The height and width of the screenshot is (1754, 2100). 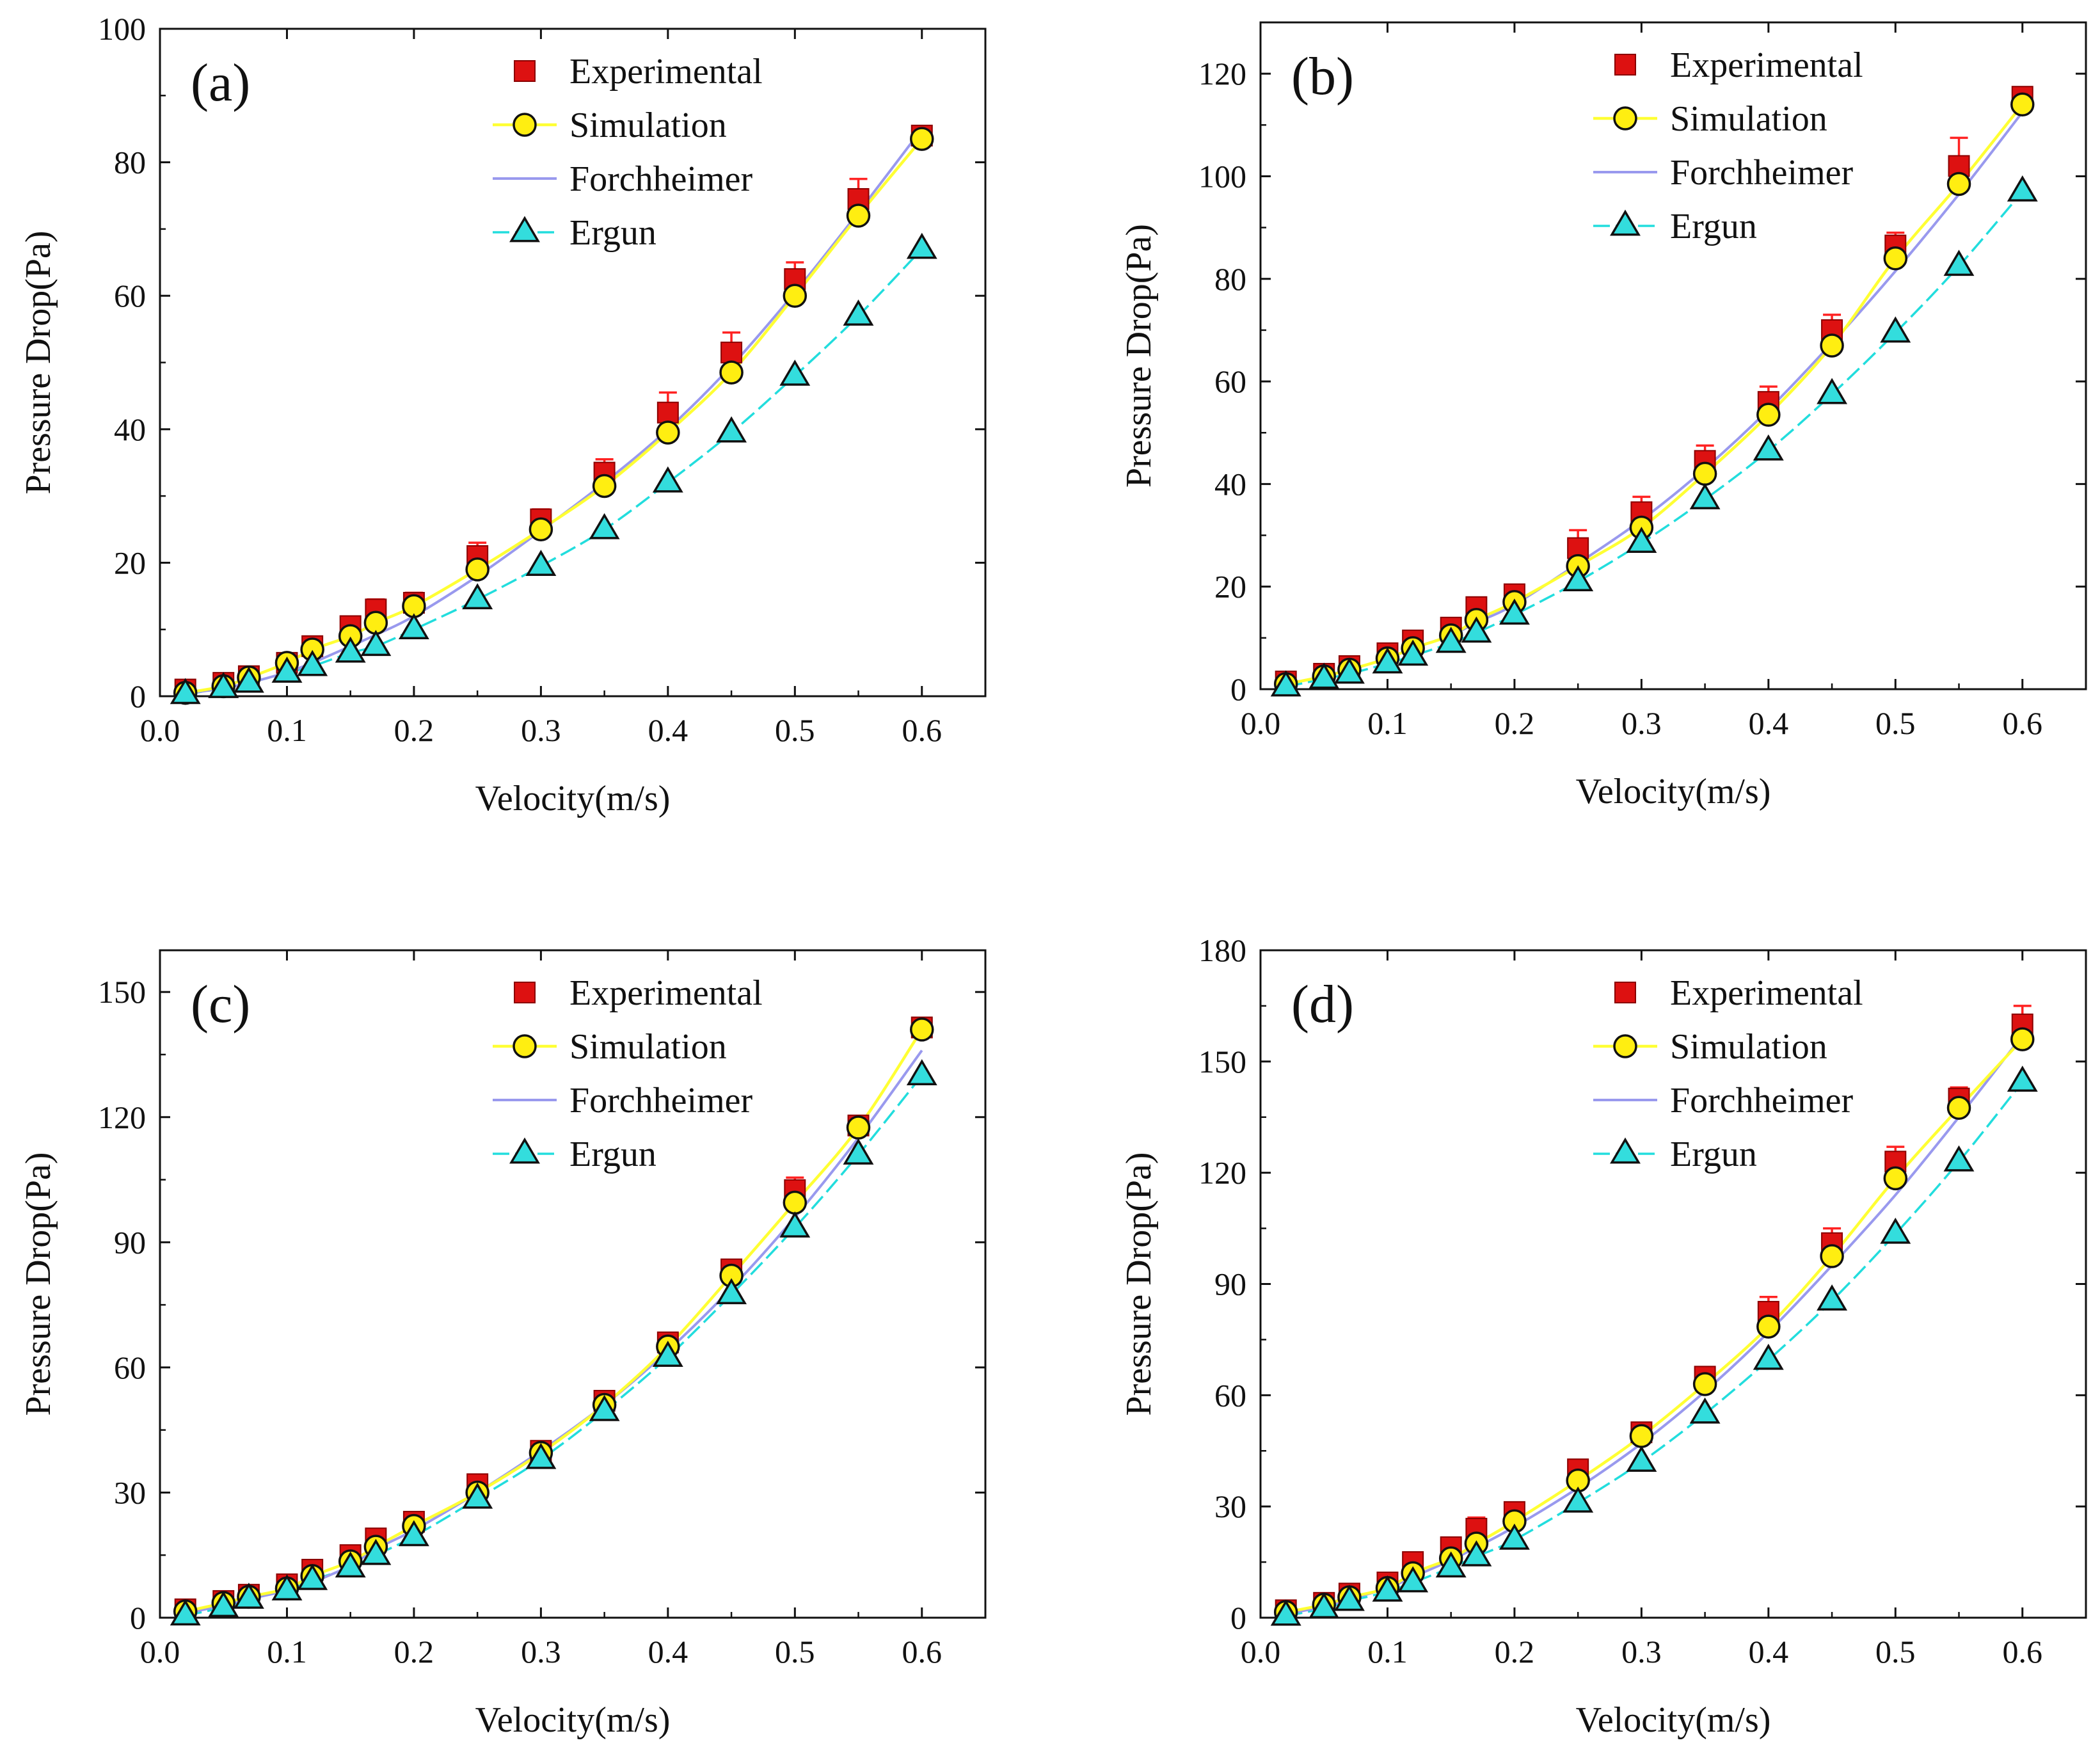 I want to click on panel-label: (d), so click(x=1322, y=1004).